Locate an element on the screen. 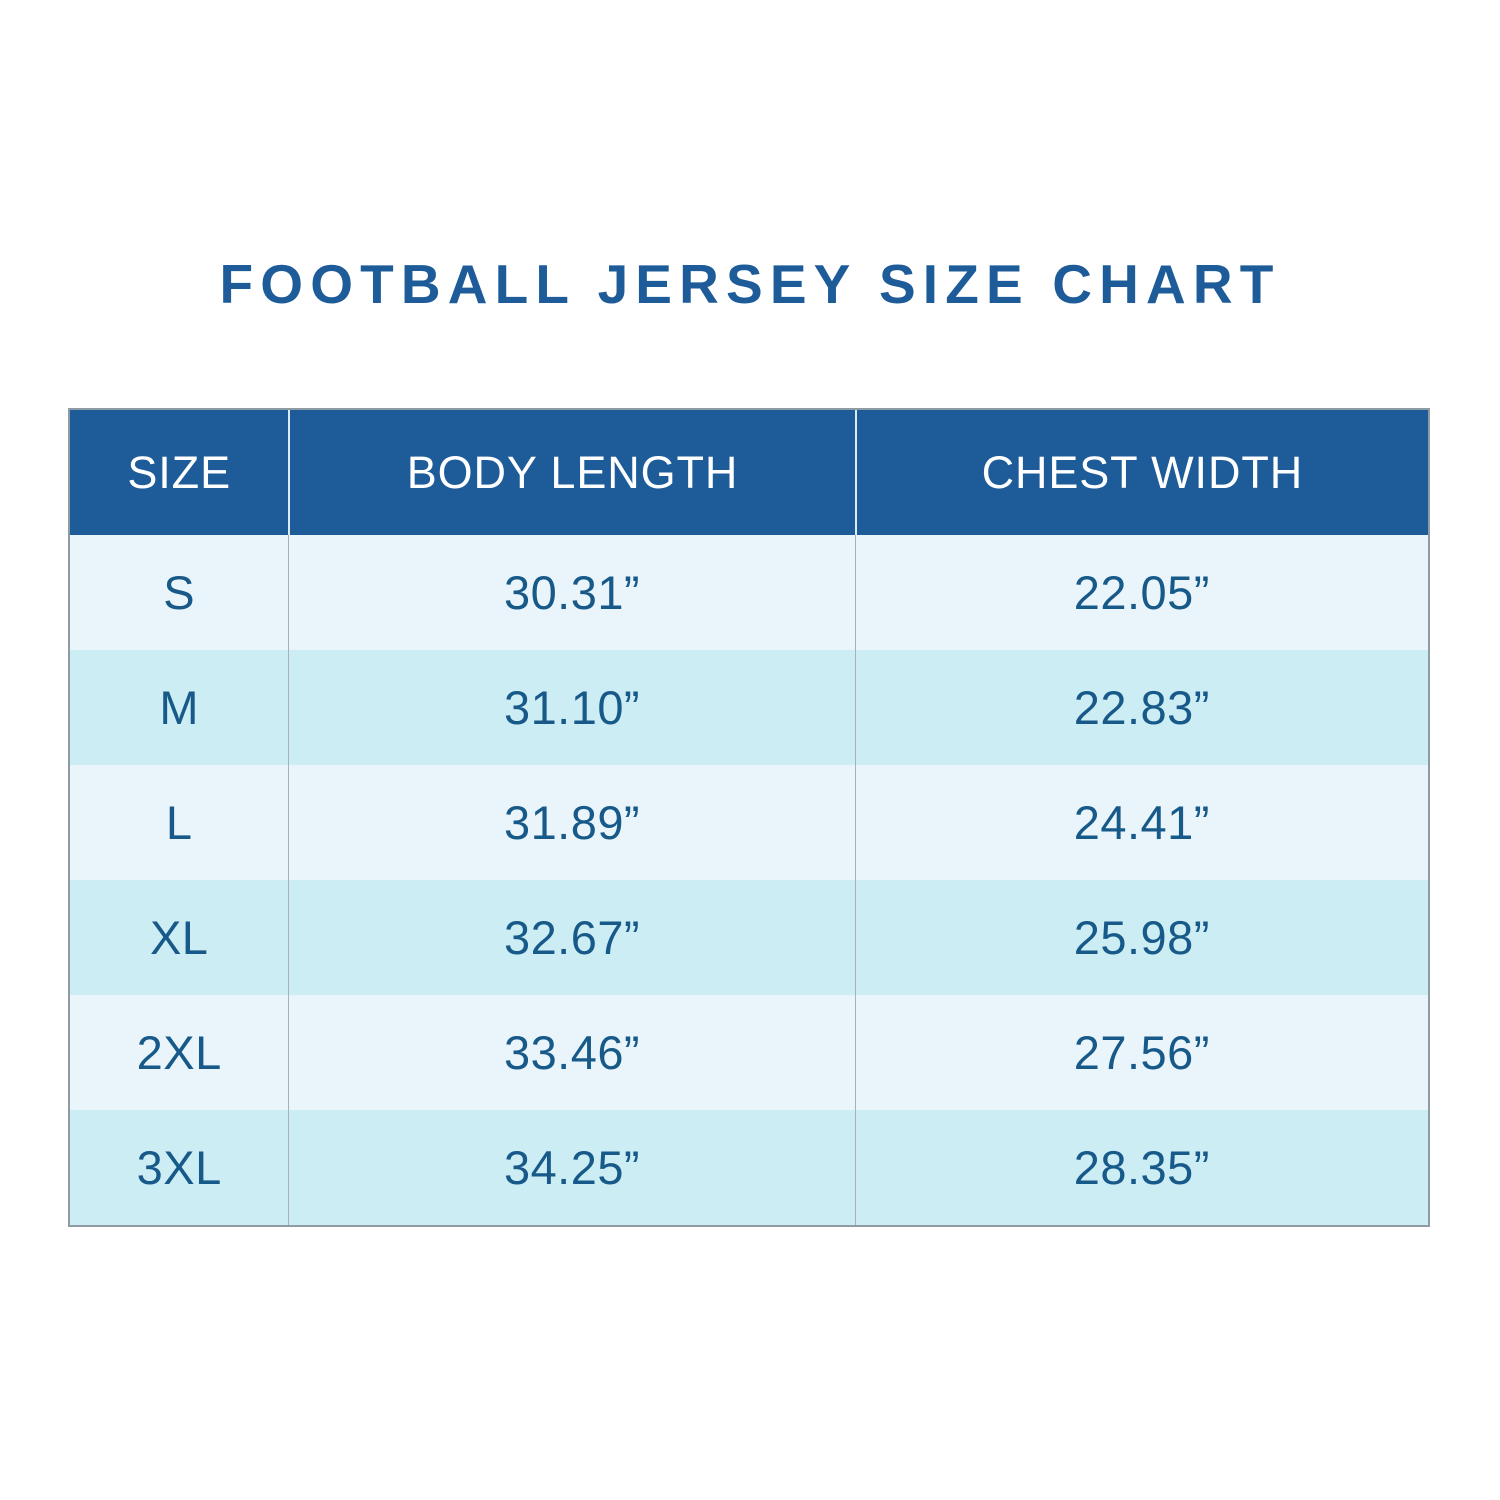 This screenshot has width=1500, height=1500. chest-width-cell: 25.98” is located at coordinates (1141, 937).